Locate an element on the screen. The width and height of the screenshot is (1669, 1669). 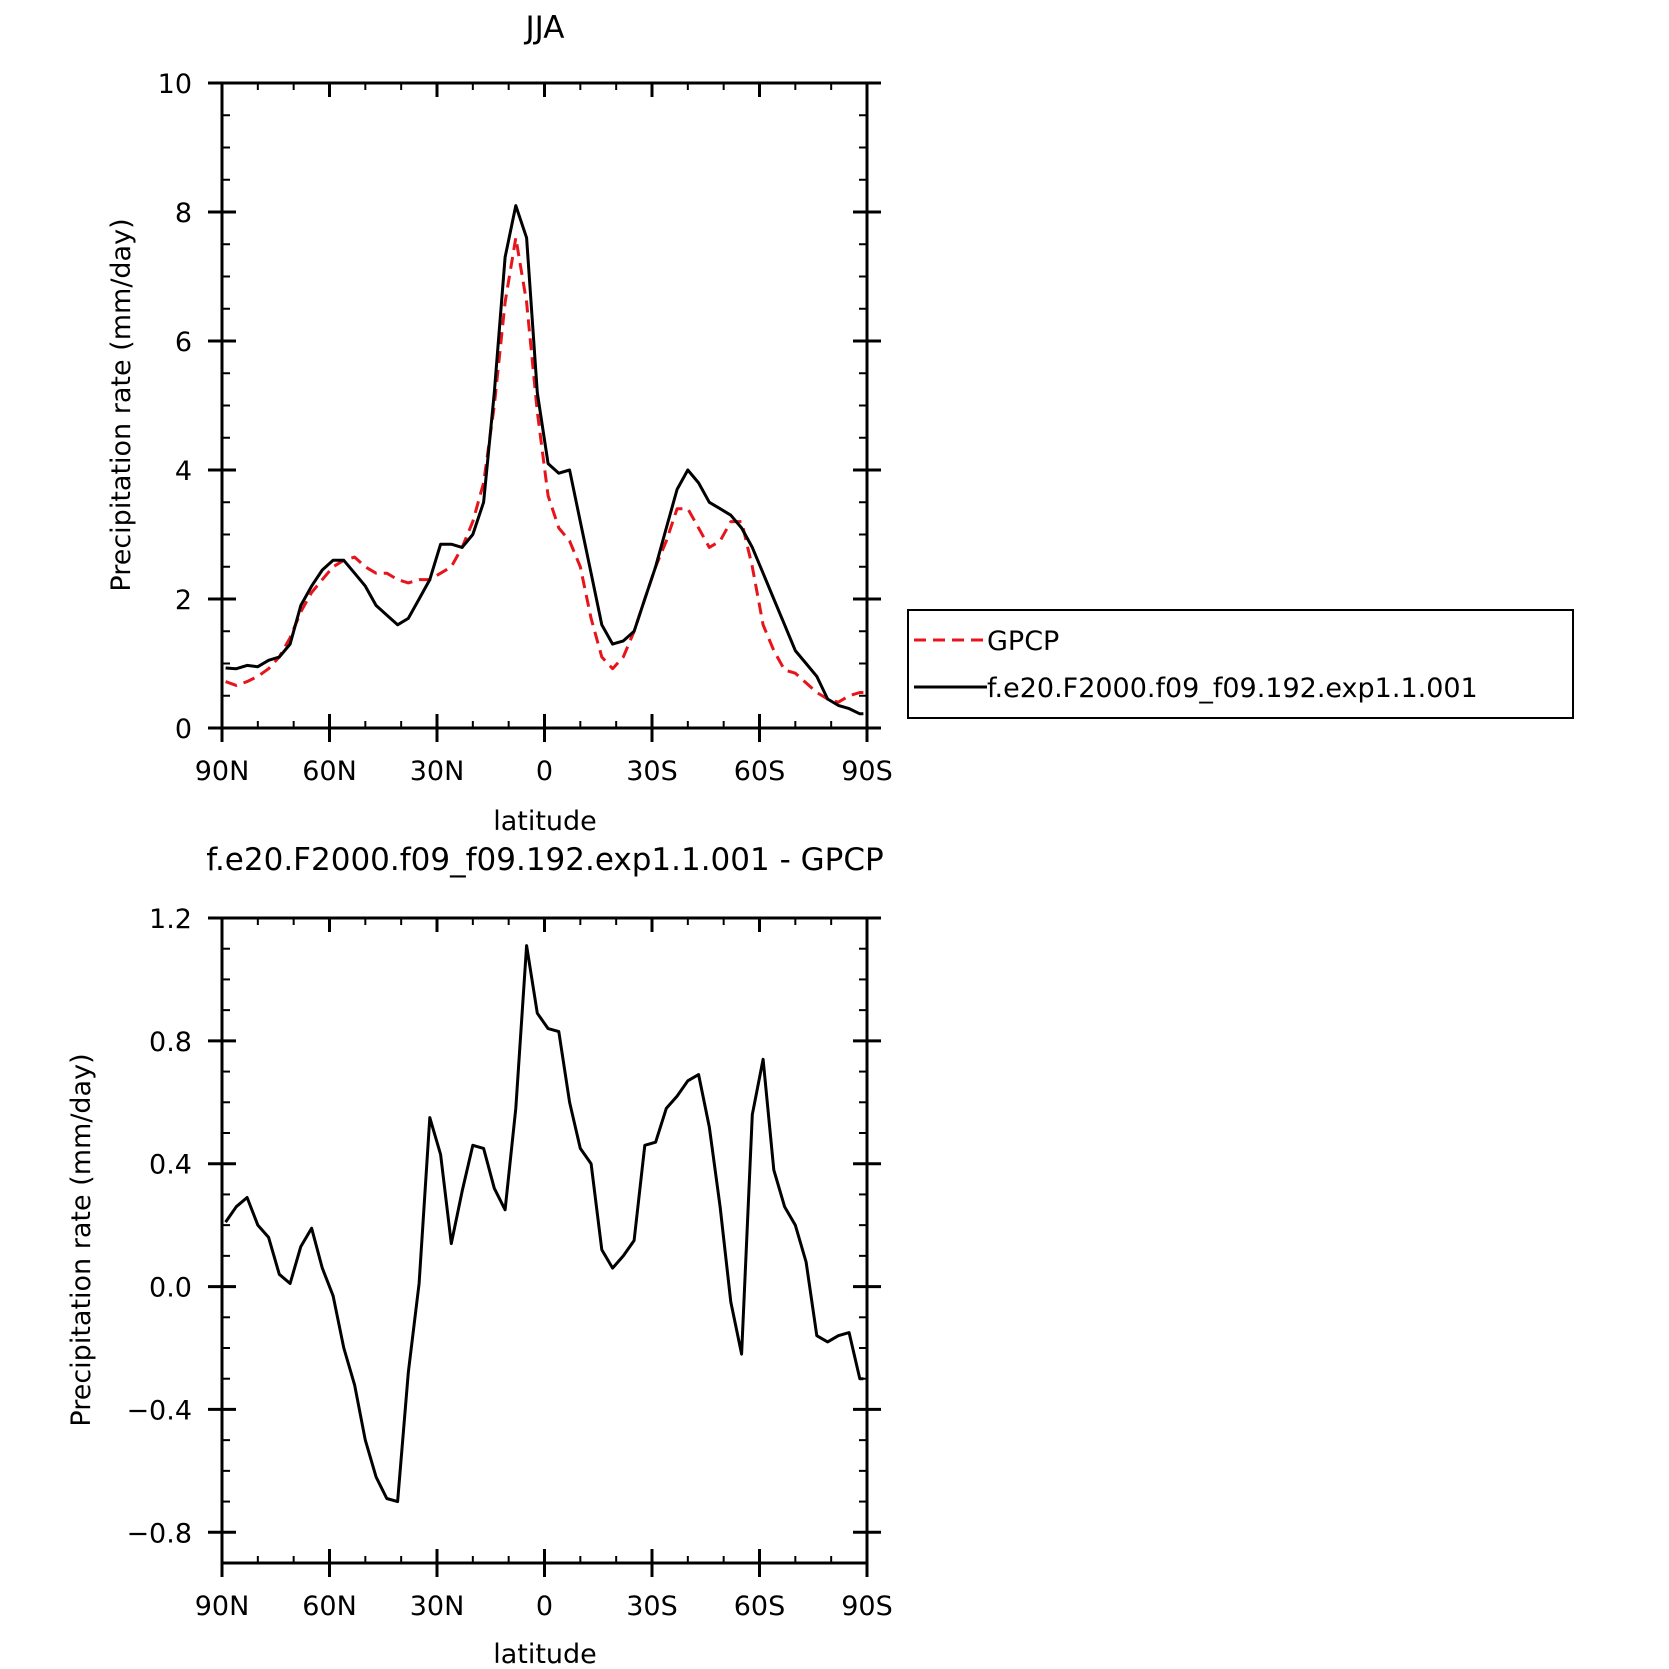
y-tick-label: 0.8 is located at coordinates (170, 1042).